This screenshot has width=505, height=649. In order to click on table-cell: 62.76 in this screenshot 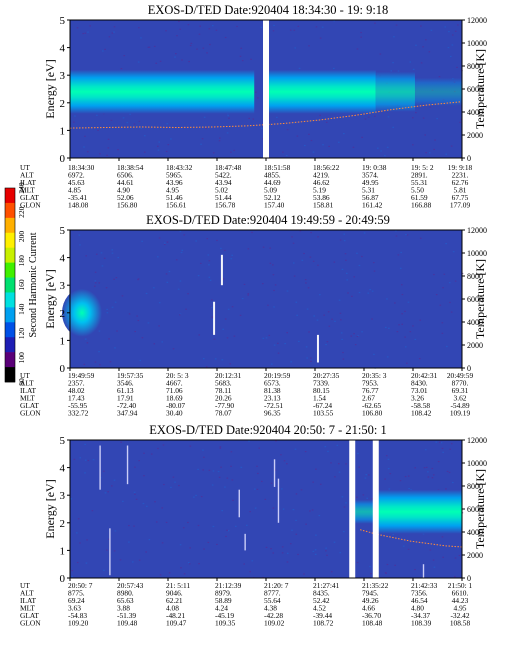, I will do `click(460, 182)`.